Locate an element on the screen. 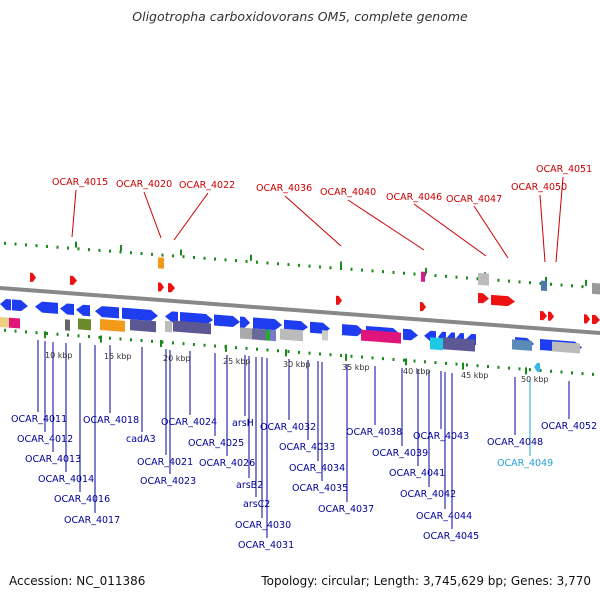 The height and width of the screenshot is (600, 600). bottom-gene-label: OCAR_4041 is located at coordinates (417, 473).